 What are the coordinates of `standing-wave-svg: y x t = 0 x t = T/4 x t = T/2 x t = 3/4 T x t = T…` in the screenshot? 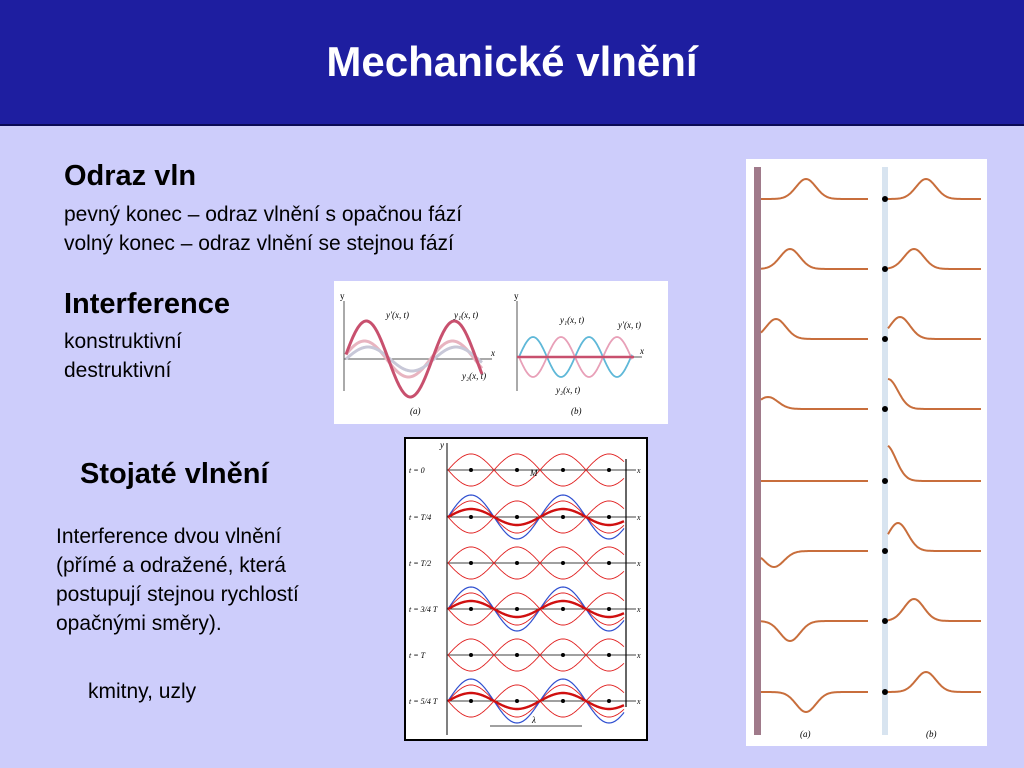 It's located at (525, 587).